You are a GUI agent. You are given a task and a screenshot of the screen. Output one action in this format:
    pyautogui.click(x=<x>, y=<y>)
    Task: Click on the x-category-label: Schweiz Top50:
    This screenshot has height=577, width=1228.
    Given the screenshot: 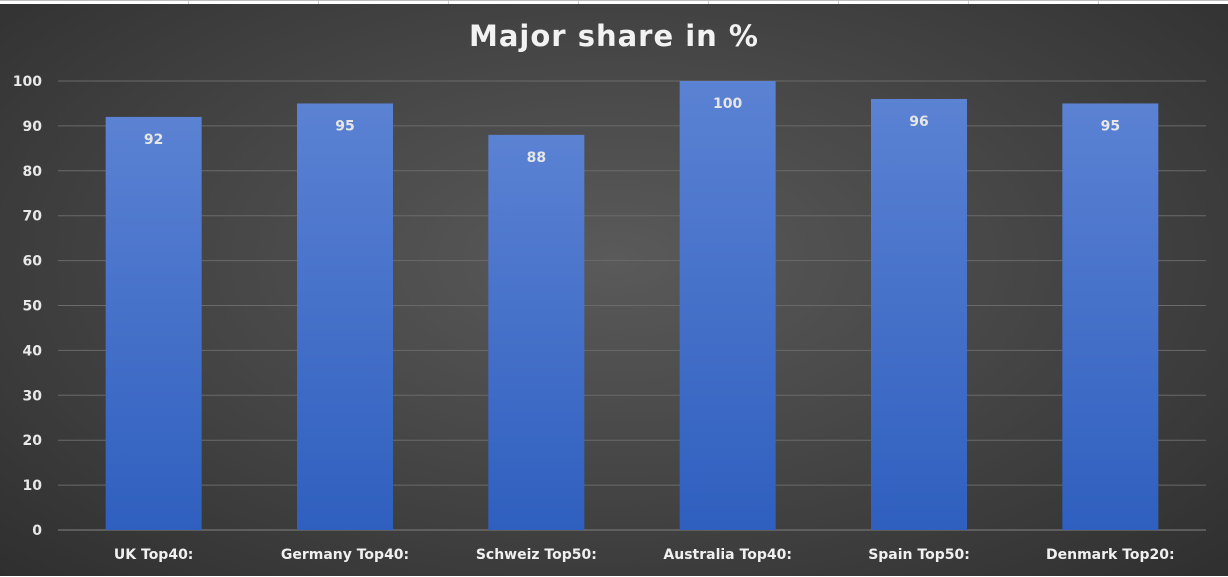 What is the action you would take?
    pyautogui.click(x=536, y=555)
    